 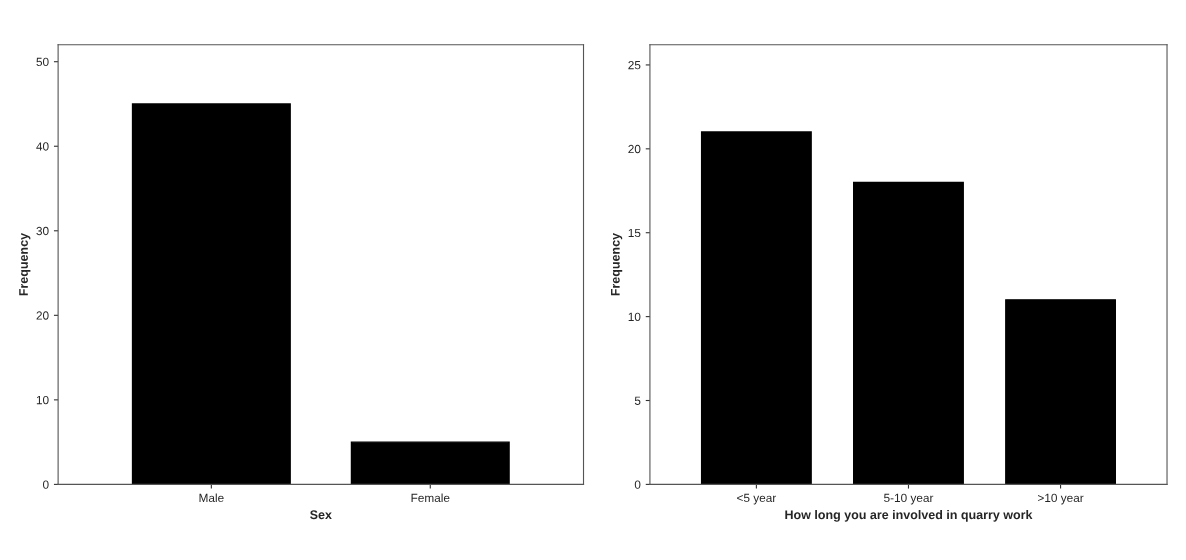 I want to click on y-tick-label: 5, so click(x=637, y=400).